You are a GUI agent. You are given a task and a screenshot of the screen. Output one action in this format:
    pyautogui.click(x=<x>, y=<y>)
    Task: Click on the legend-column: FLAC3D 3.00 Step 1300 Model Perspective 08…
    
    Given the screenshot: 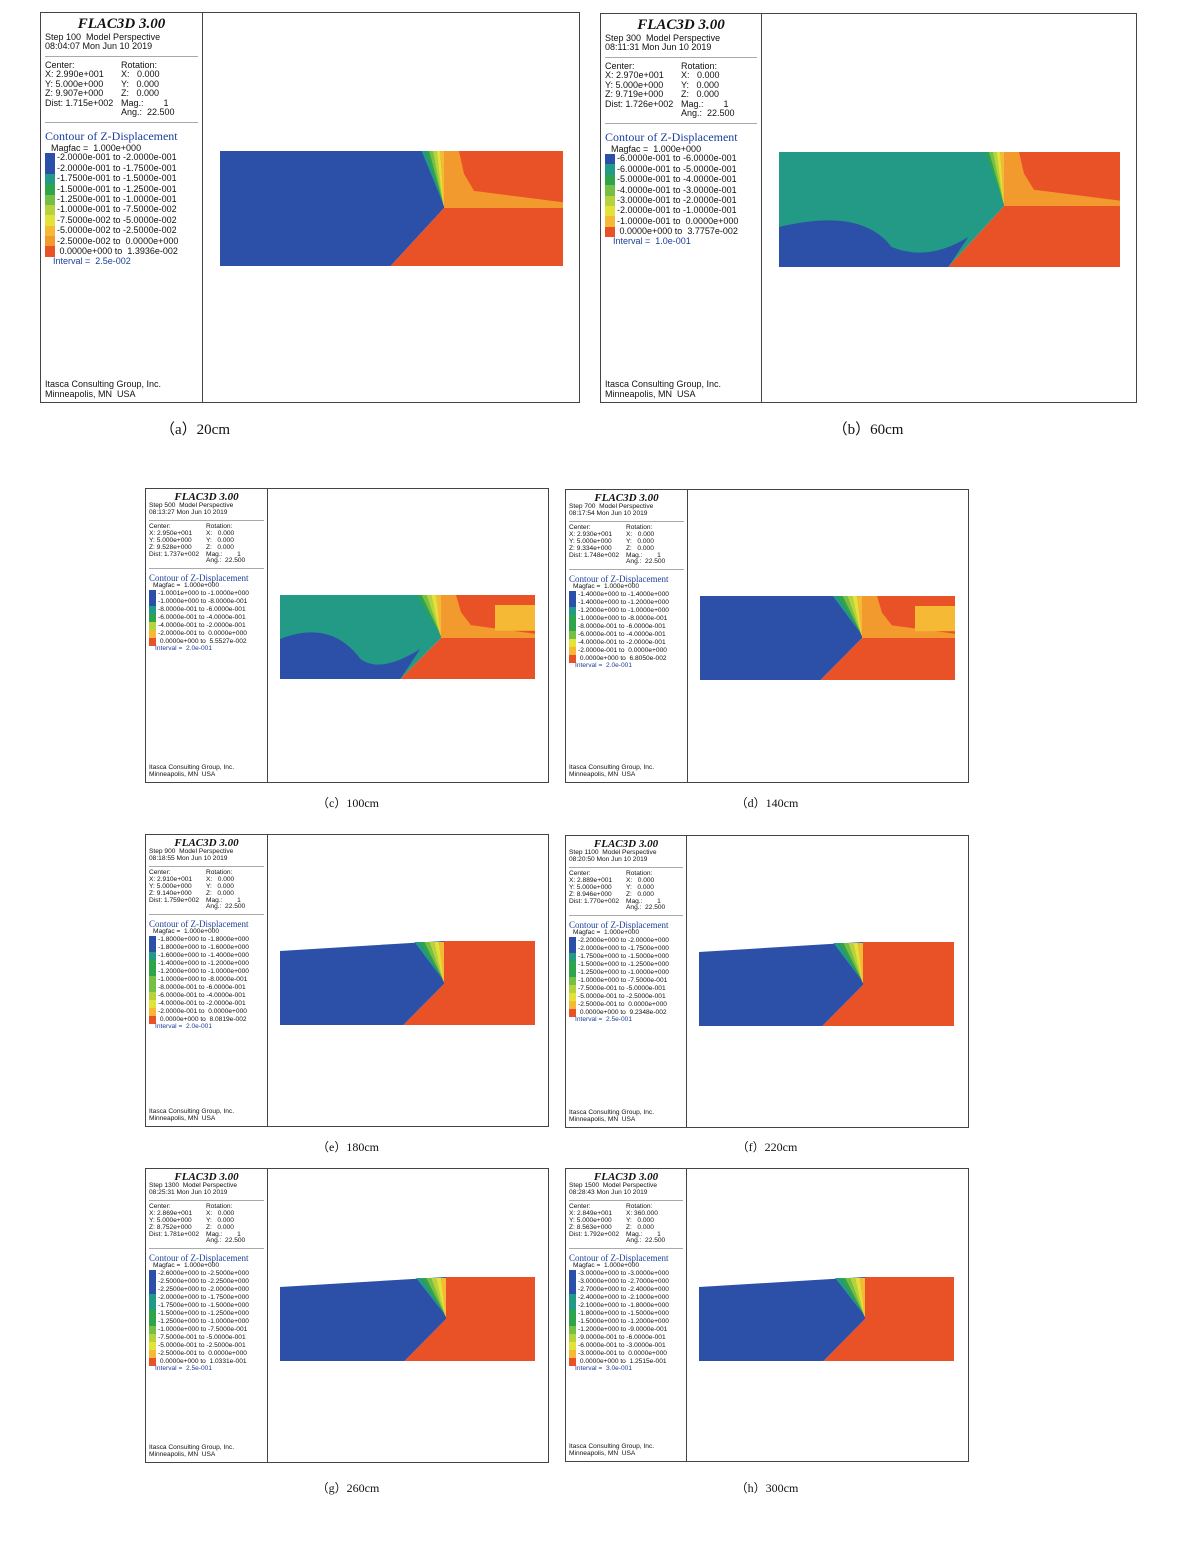 What is the action you would take?
    pyautogui.click(x=207, y=1315)
    